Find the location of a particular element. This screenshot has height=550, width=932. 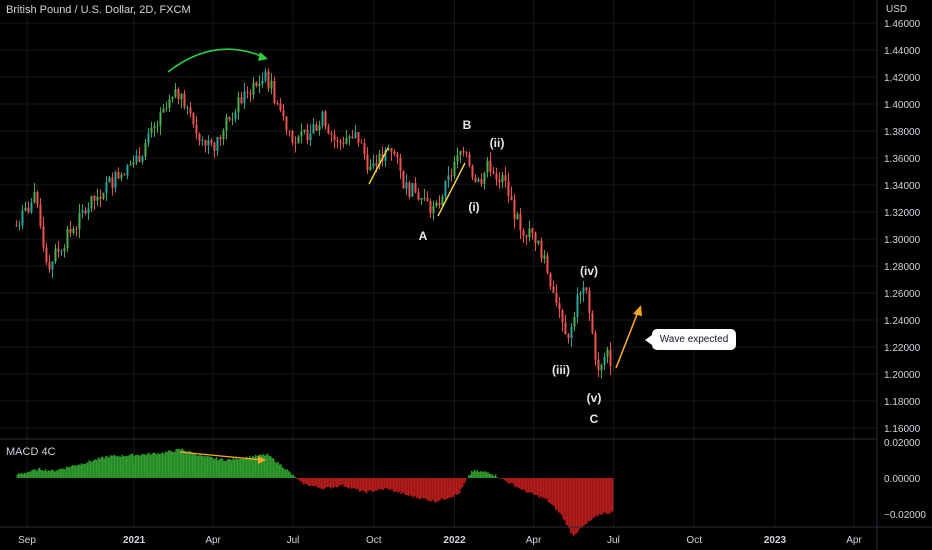

macd-axis: 0.02000 0.00000 −0.02000 is located at coordinates (905, 479).